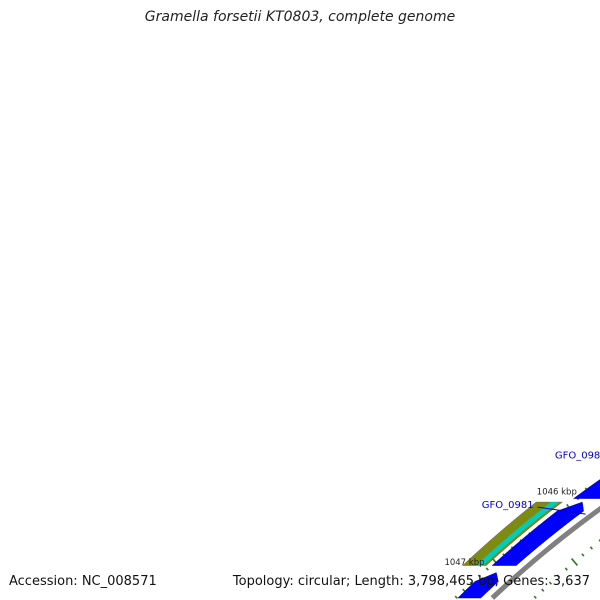  What do you see at coordinates (557, 493) in the screenshot?
I see `tick-label: 1046 kbp` at bounding box center [557, 493].